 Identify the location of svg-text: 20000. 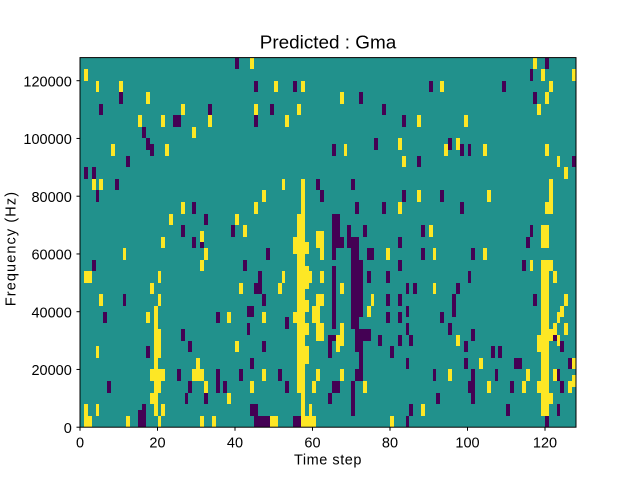
(51, 371).